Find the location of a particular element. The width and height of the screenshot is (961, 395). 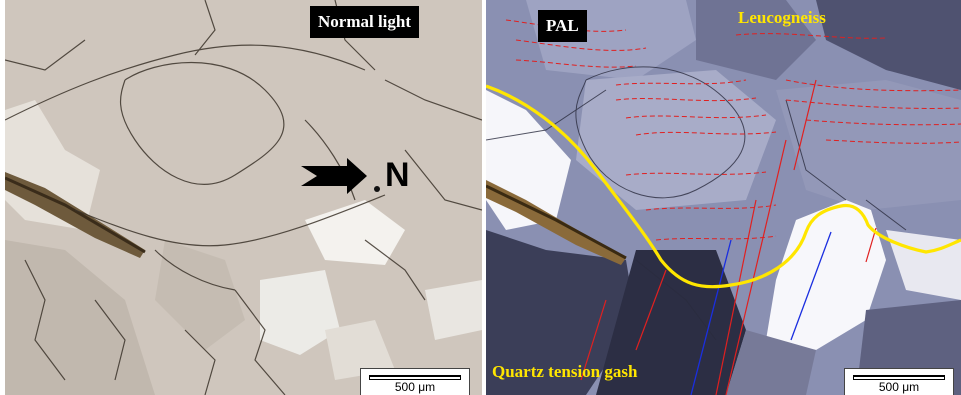

scale-bar-left: 500 μm is located at coordinates (415, 381).